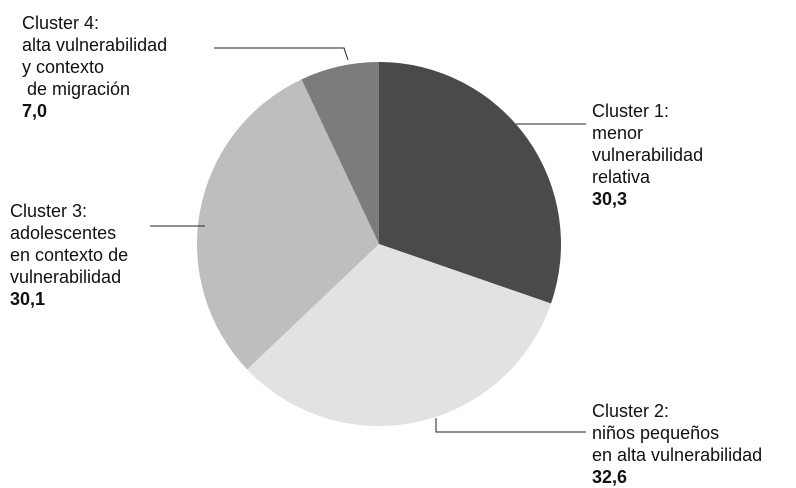 The image size is (796, 488). What do you see at coordinates (35, 111) in the screenshot?
I see `slice-value-label: 7,0` at bounding box center [35, 111].